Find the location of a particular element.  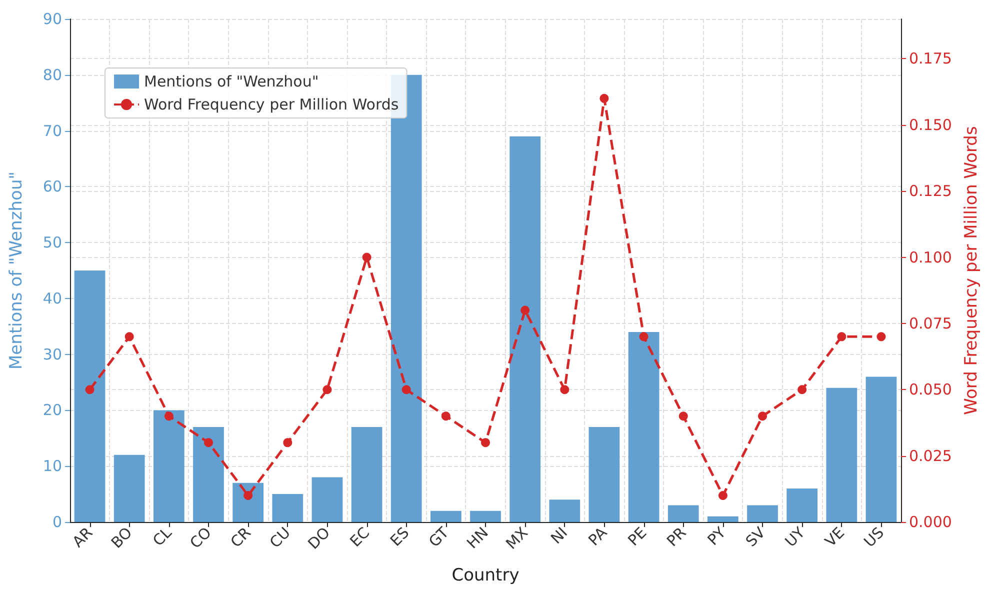

y2-tick-label: 0.075 is located at coordinates (930, 323).